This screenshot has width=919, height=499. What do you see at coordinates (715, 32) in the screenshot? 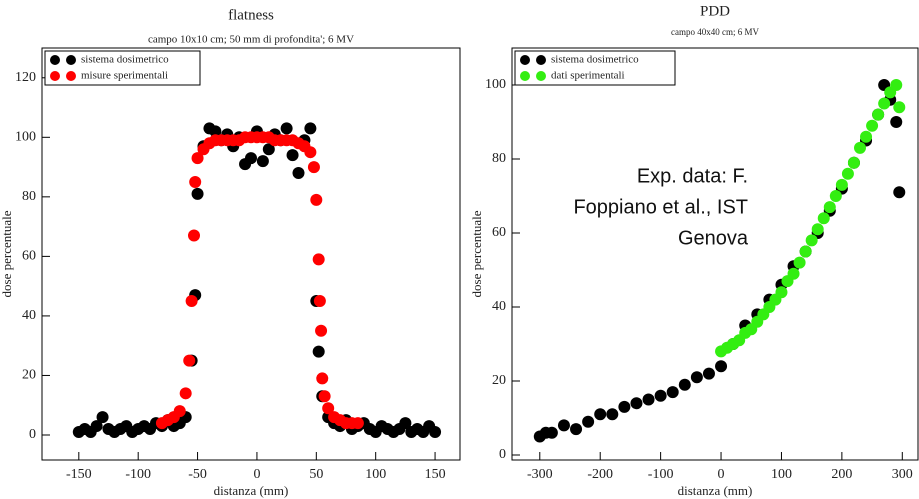
I see `chart-subtitle: campo 40x40 cm; 6 MV` at bounding box center [715, 32].